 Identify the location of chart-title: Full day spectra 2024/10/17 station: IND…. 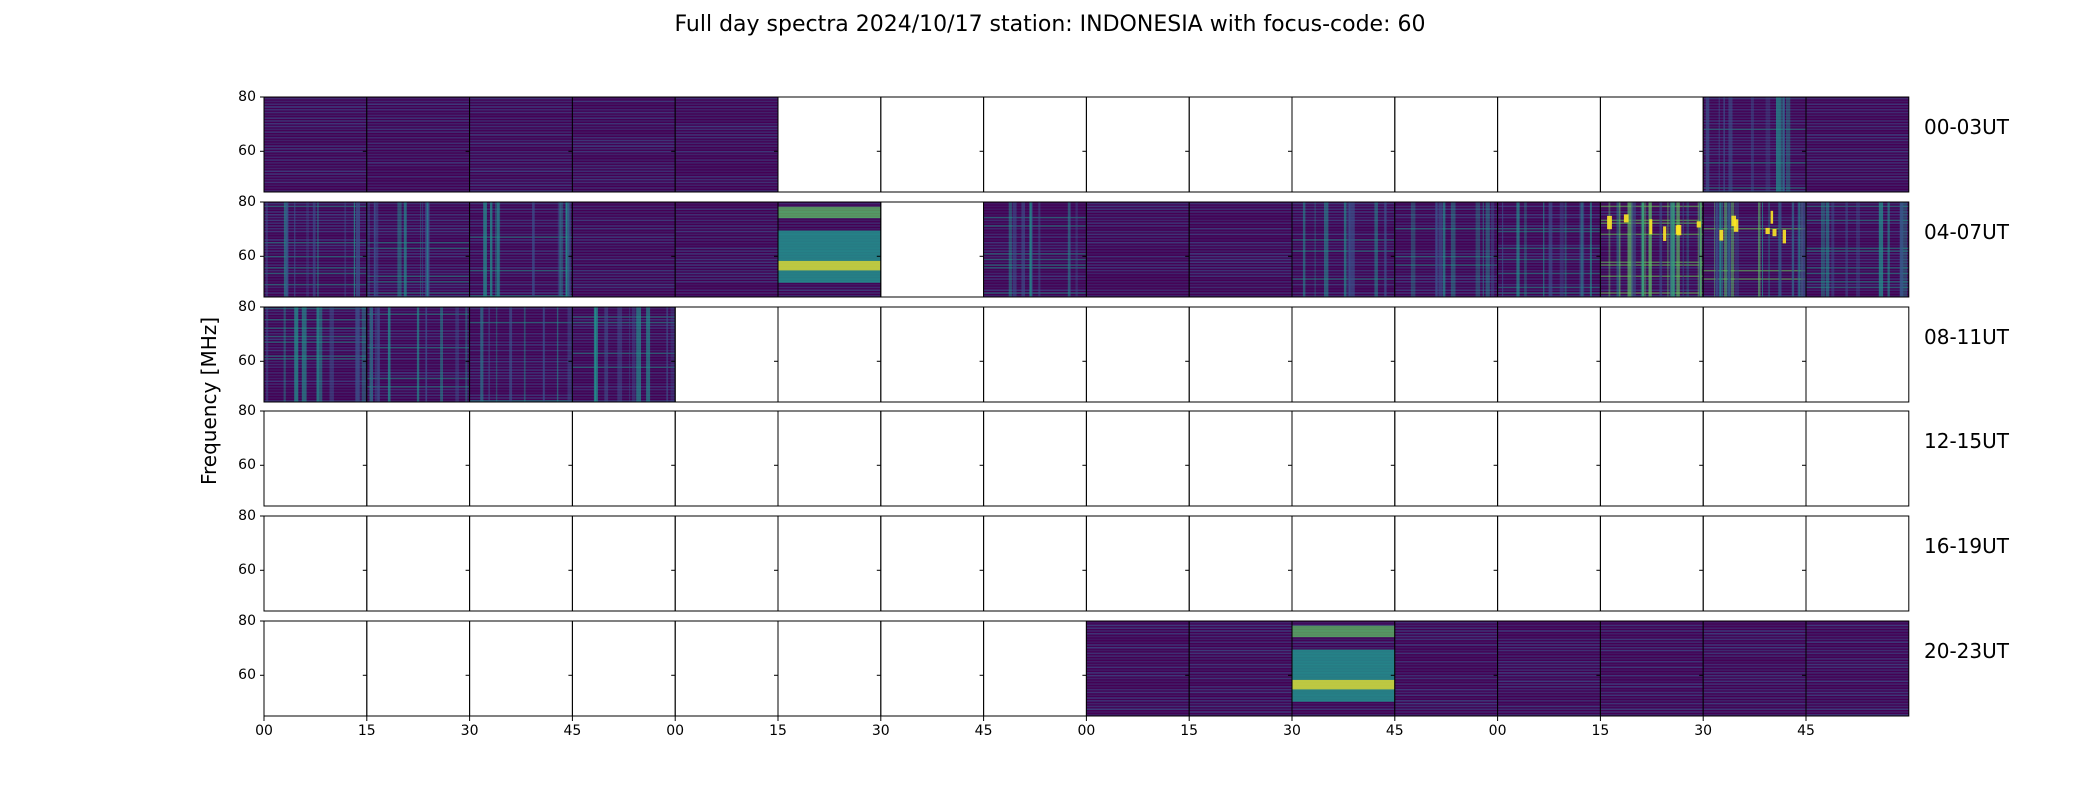
(1050, 24).